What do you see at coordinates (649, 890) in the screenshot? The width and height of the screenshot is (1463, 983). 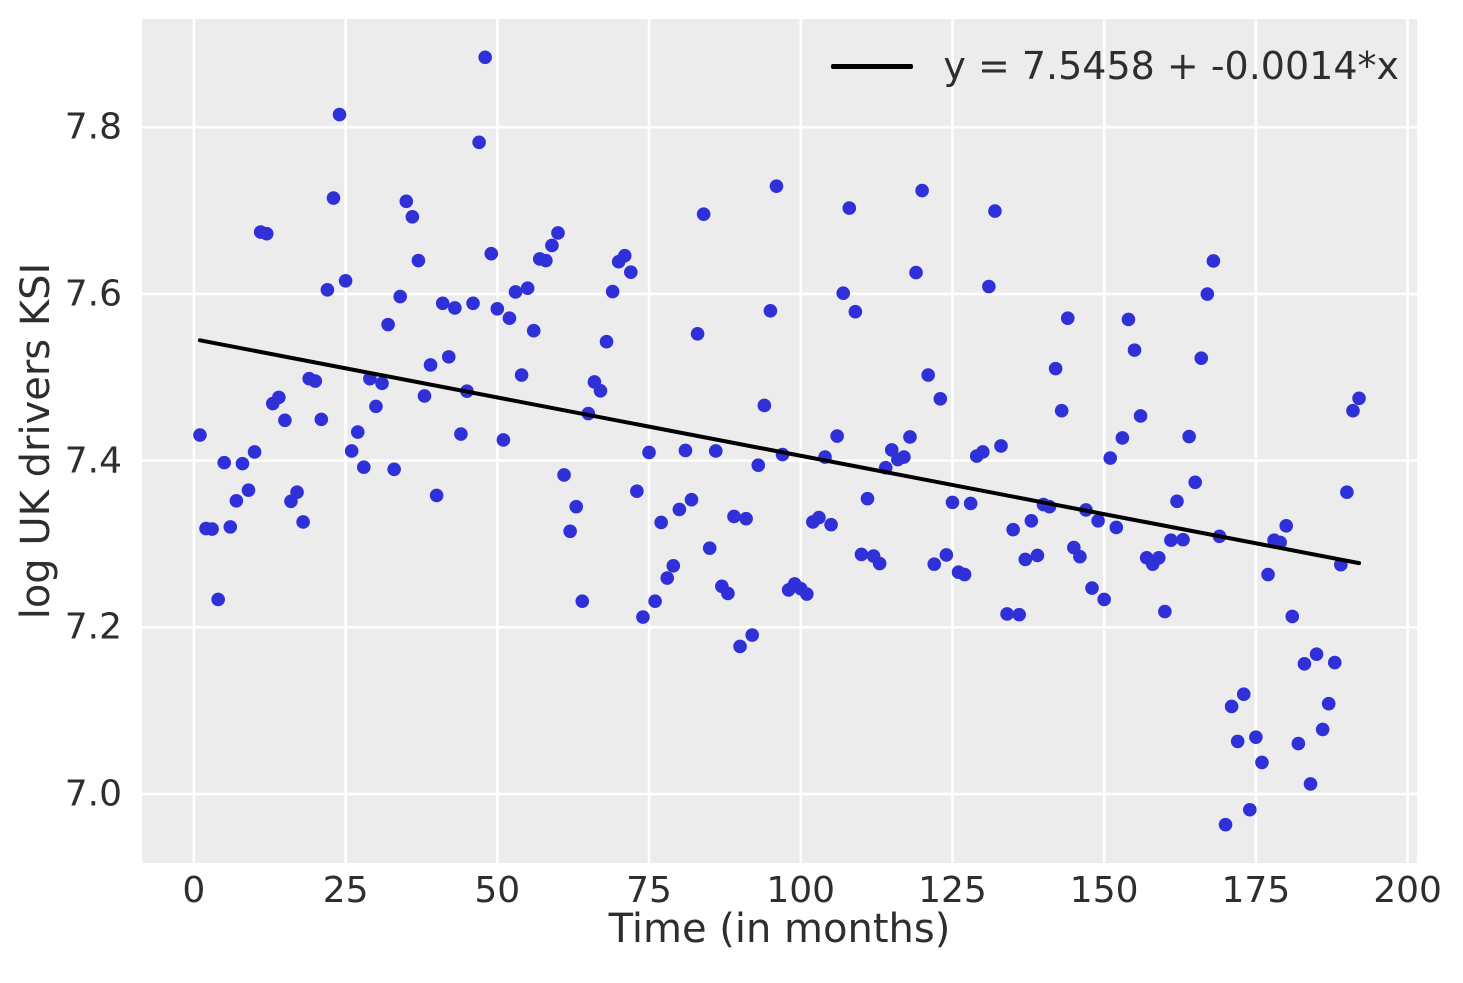 I see `x-tick-label: 75` at bounding box center [649, 890].